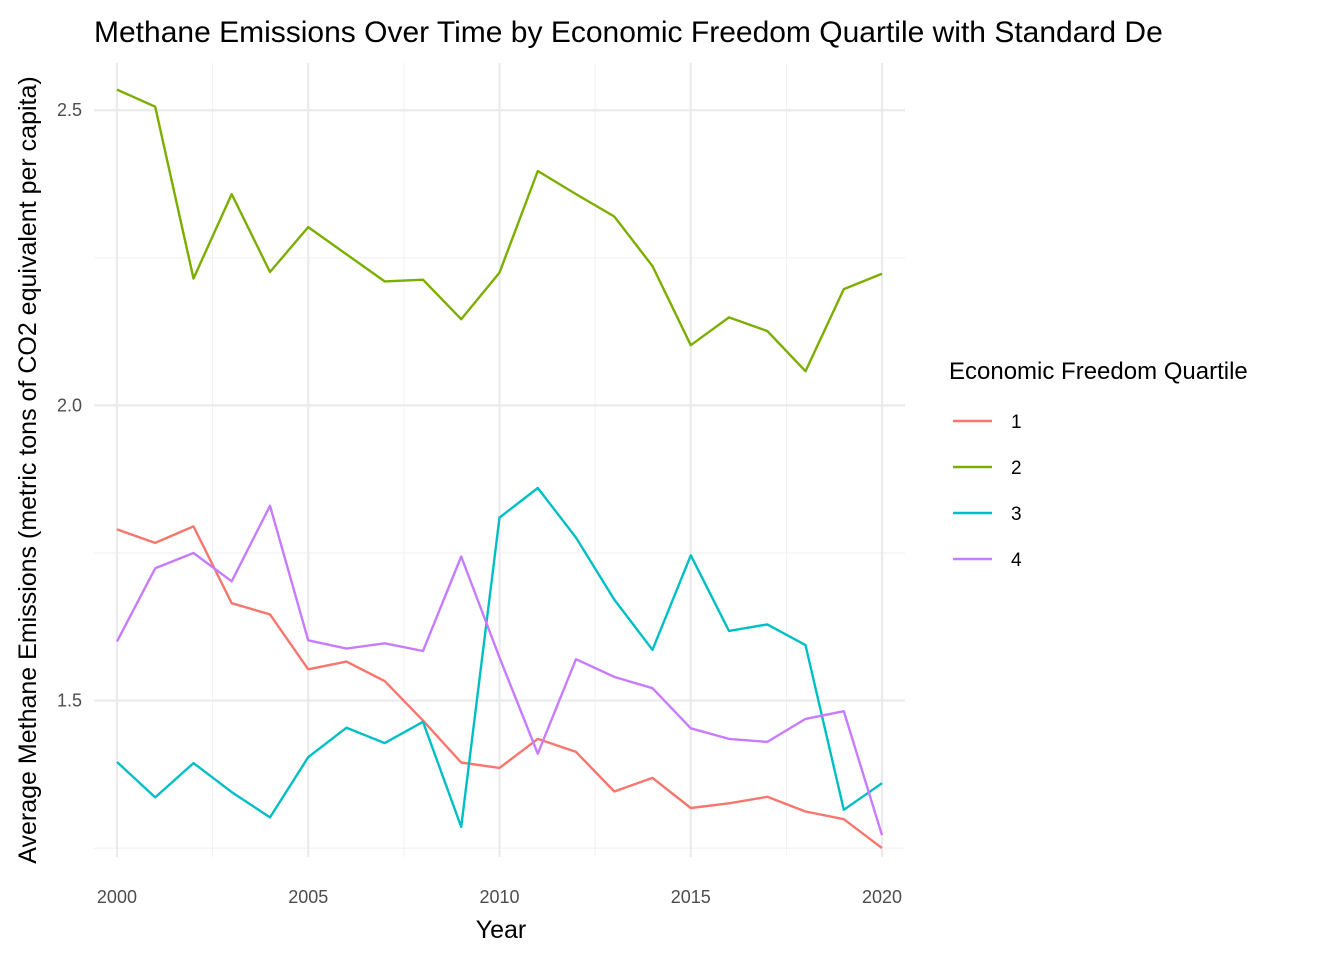 The width and height of the screenshot is (1344, 960). Describe the element at coordinates (69, 701) in the screenshot. I see `y-tick-label: 1.5` at that location.